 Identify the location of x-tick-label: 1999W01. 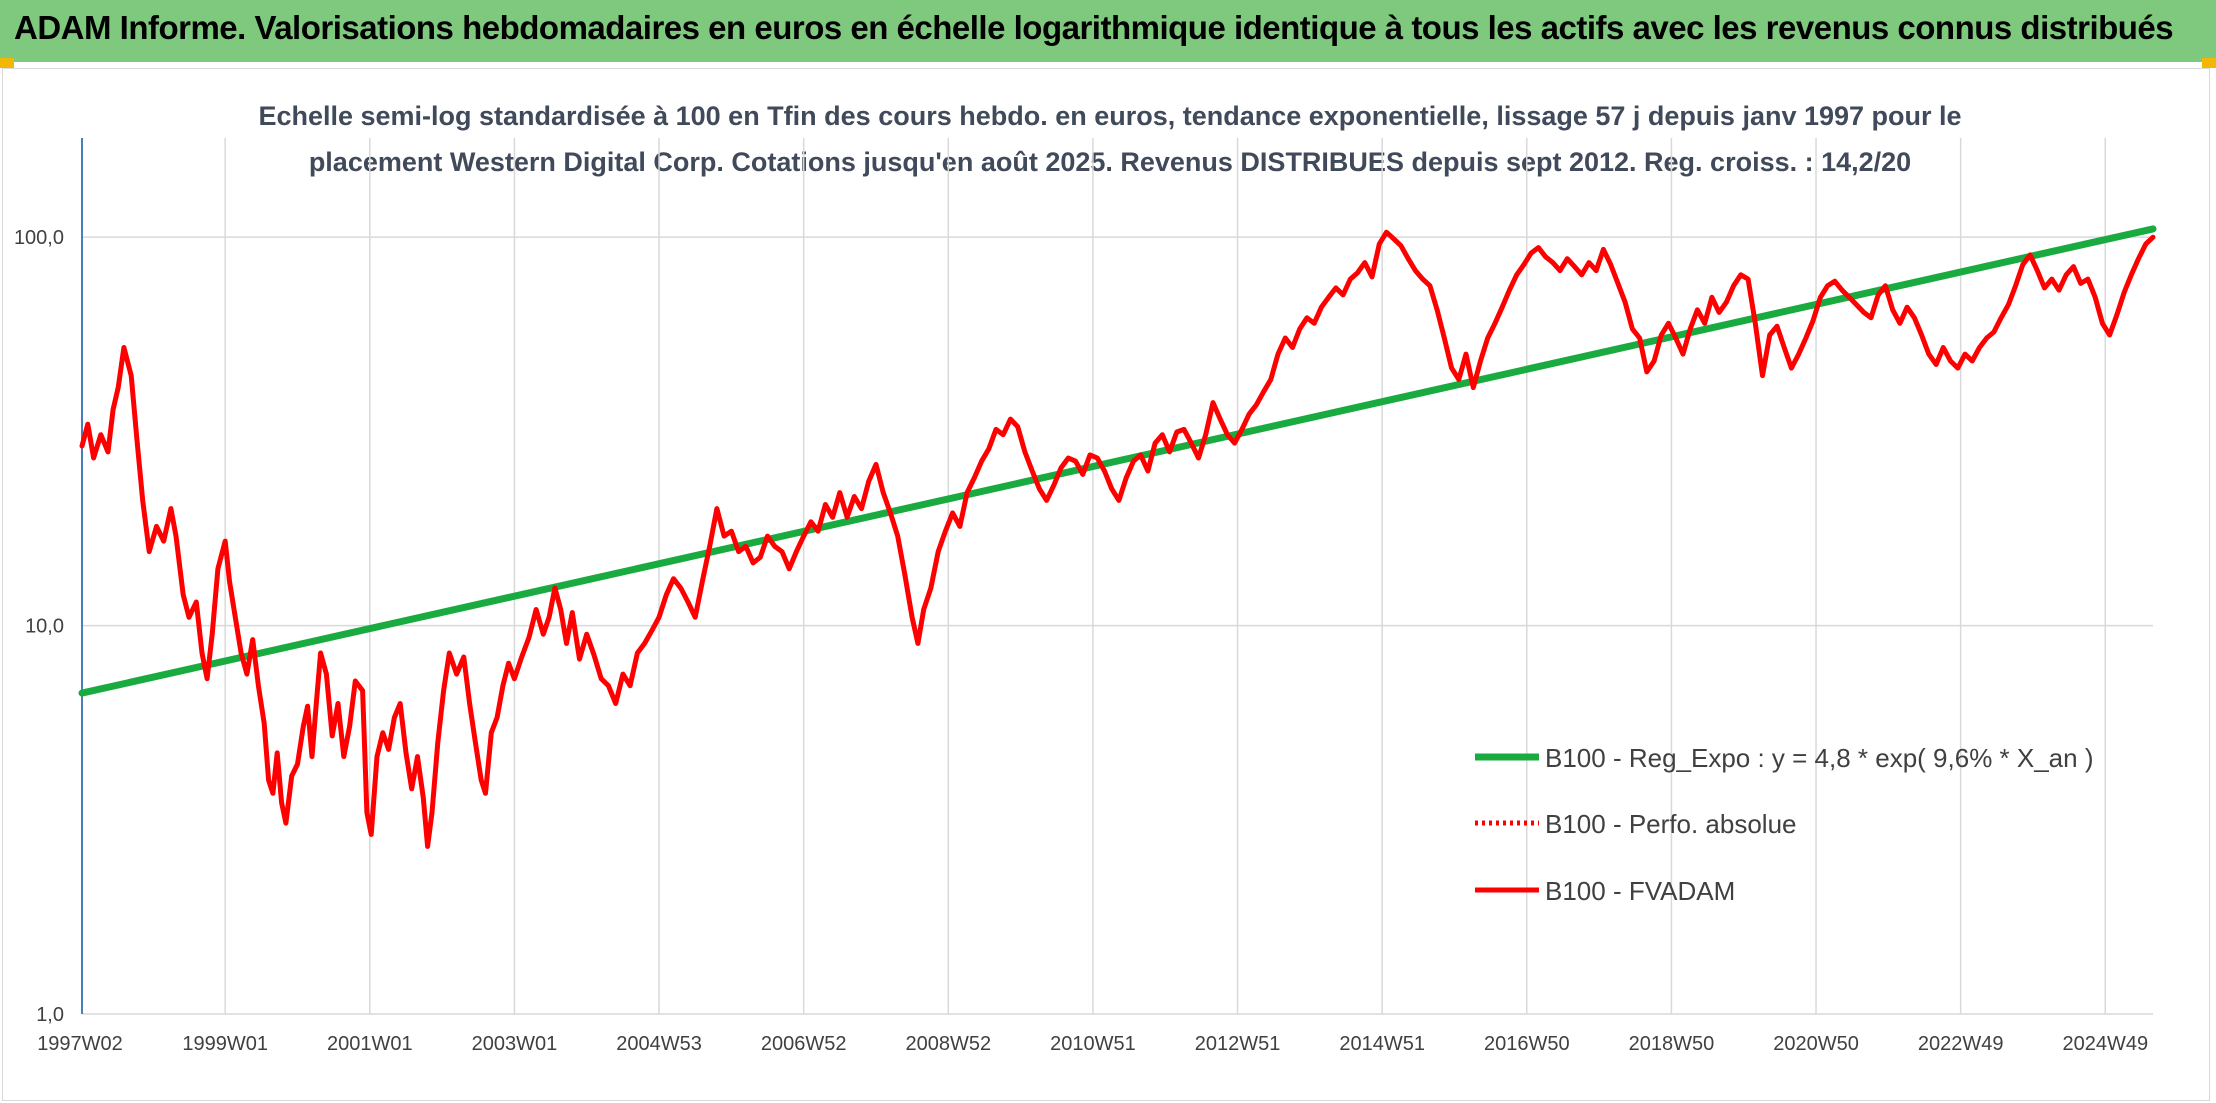
(225, 1044).